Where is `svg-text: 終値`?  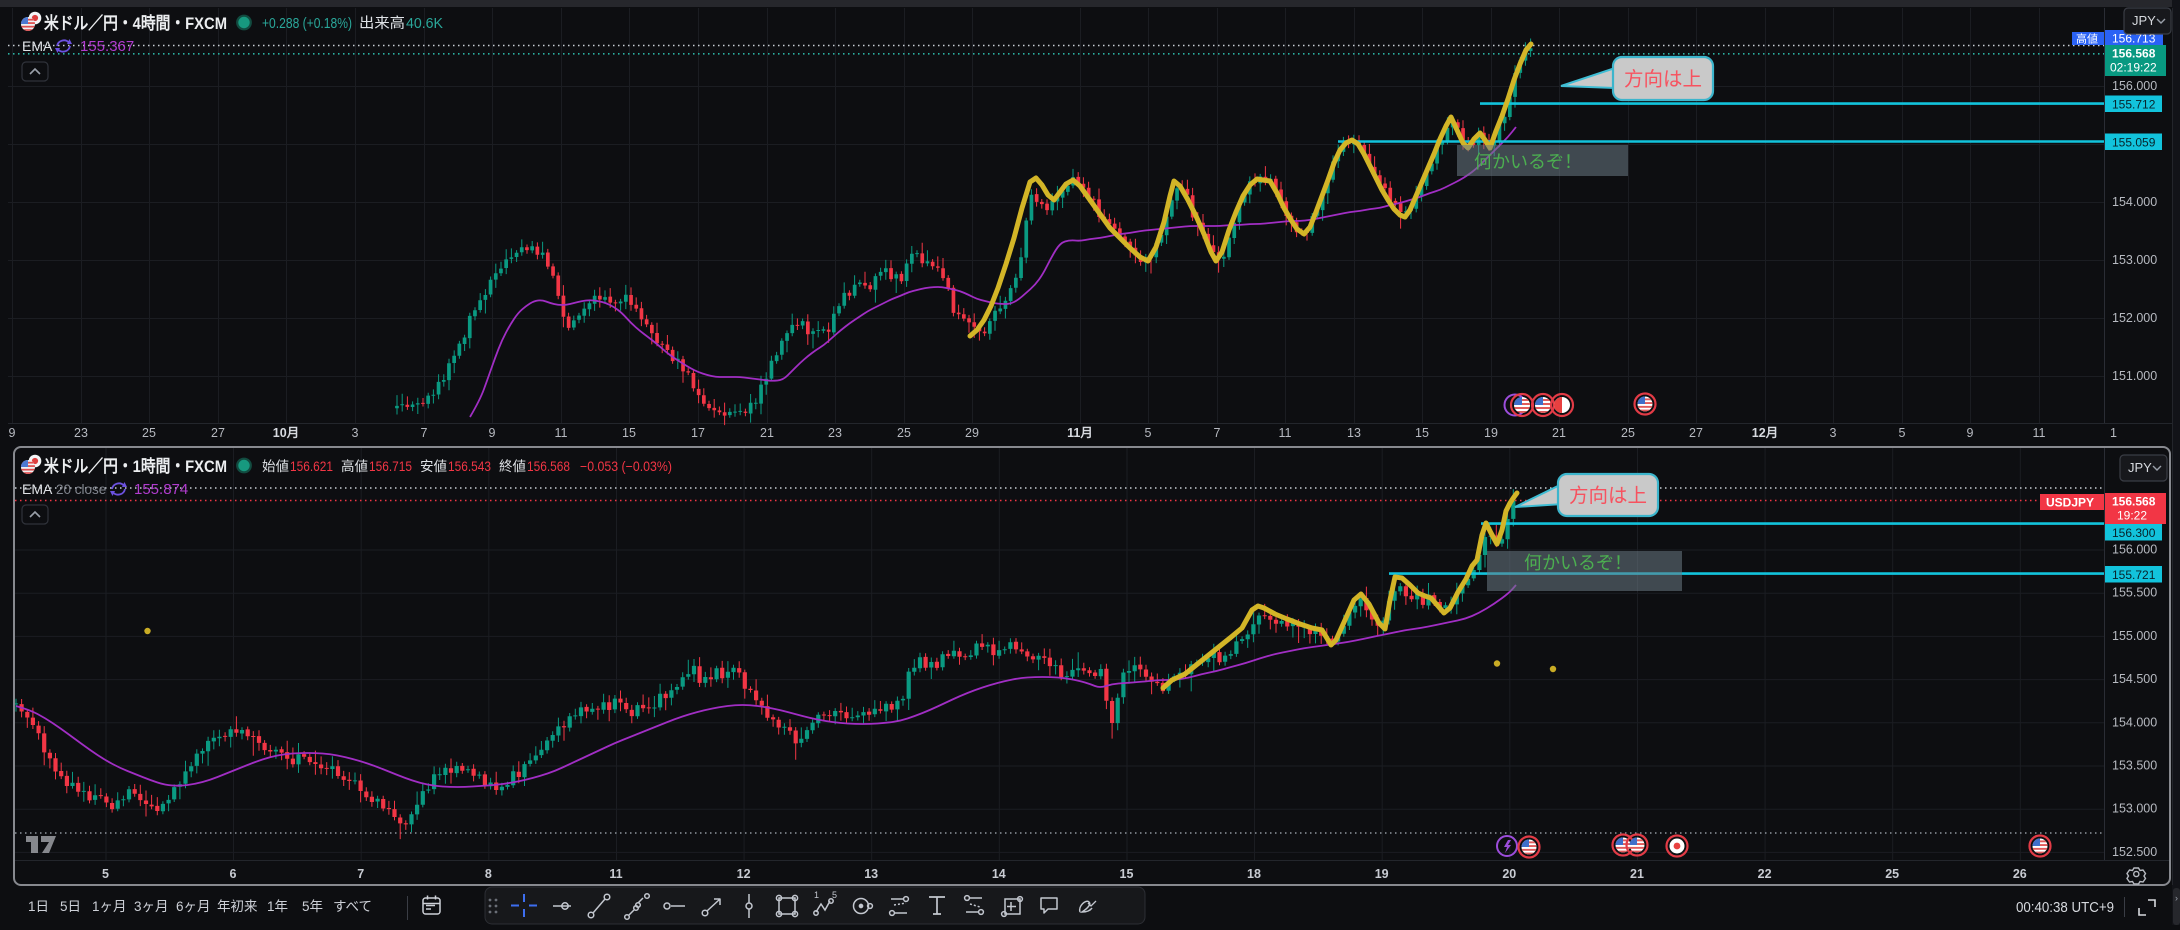
svg-text: 終値 is located at coordinates (512, 466).